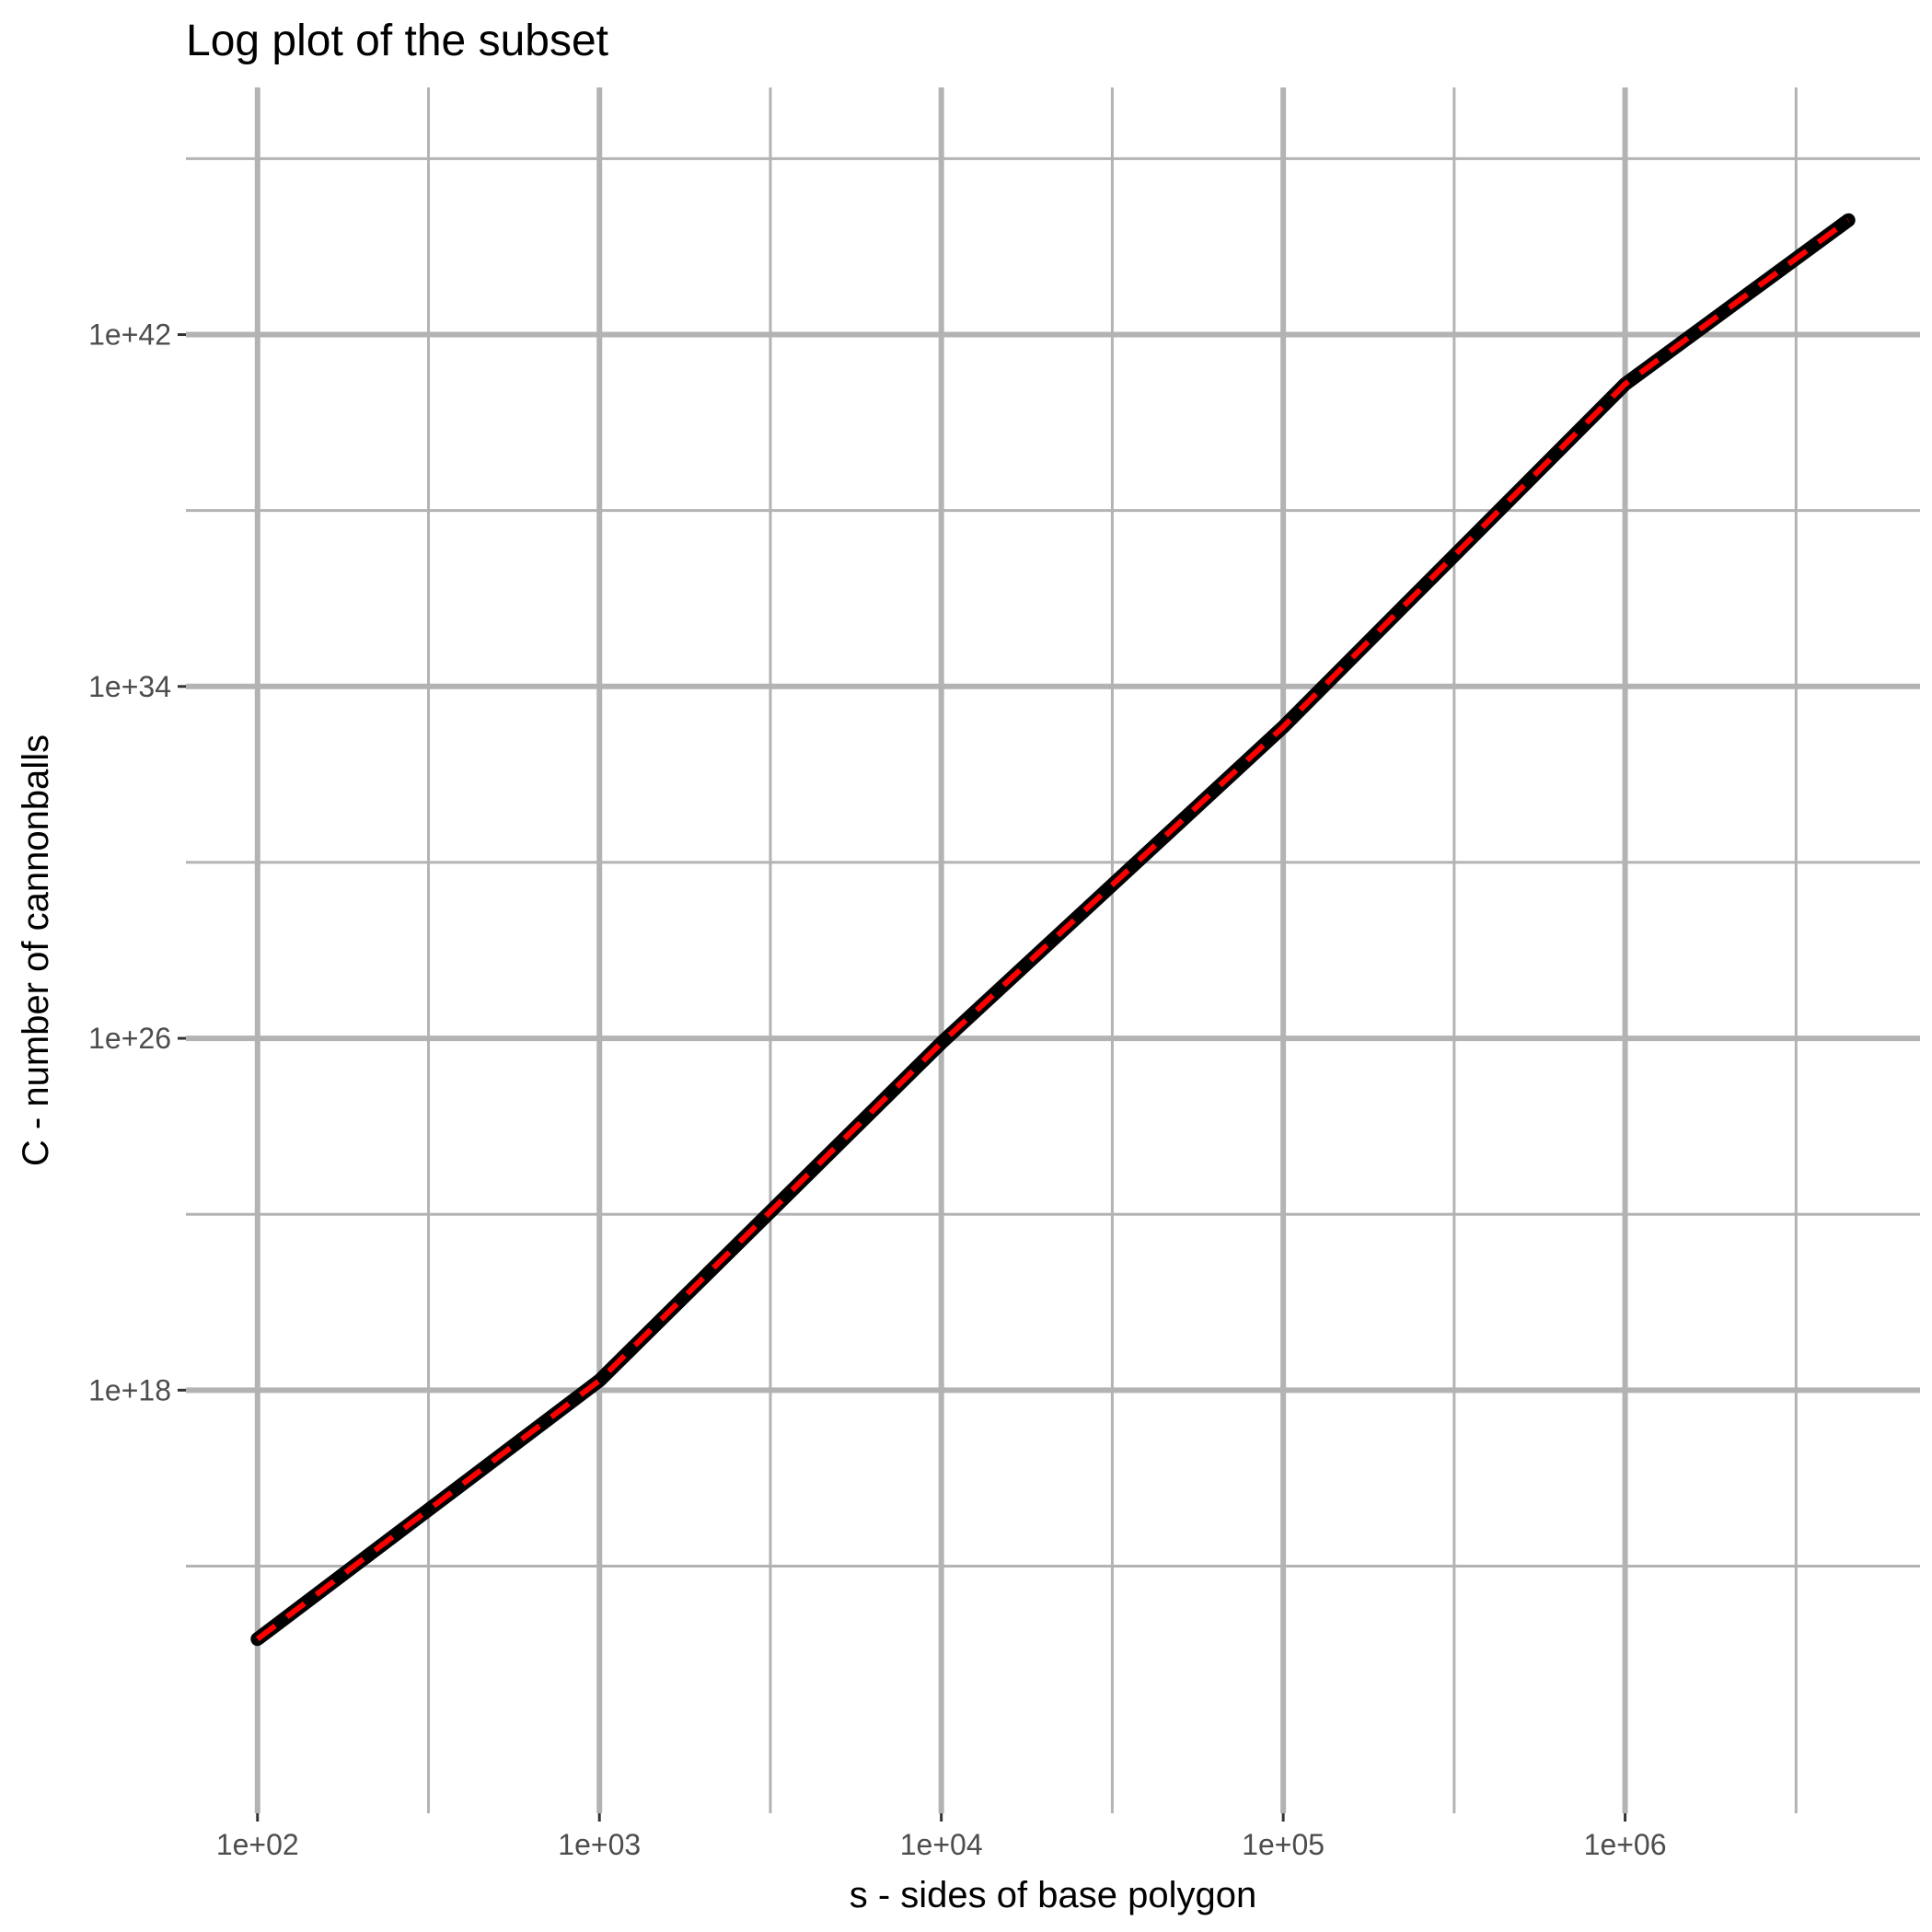 The width and height of the screenshot is (1932, 1932). I want to click on y-axis-label: C - number of cannonballs, so click(36, 951).